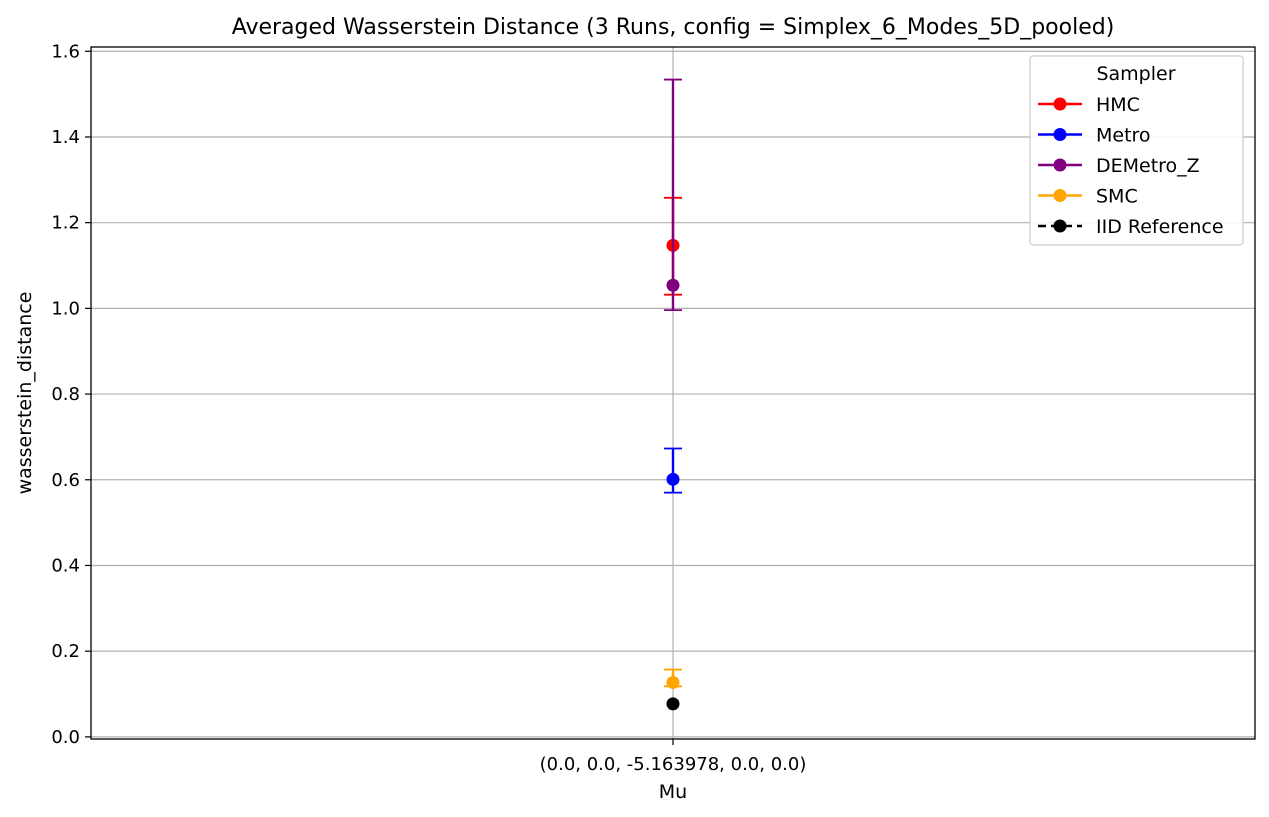 Image resolution: width=1269 pixels, height=817 pixels. Describe the element at coordinates (1148, 166) in the screenshot. I see `legend-label-demetro-z: DEMetro_Z` at that location.